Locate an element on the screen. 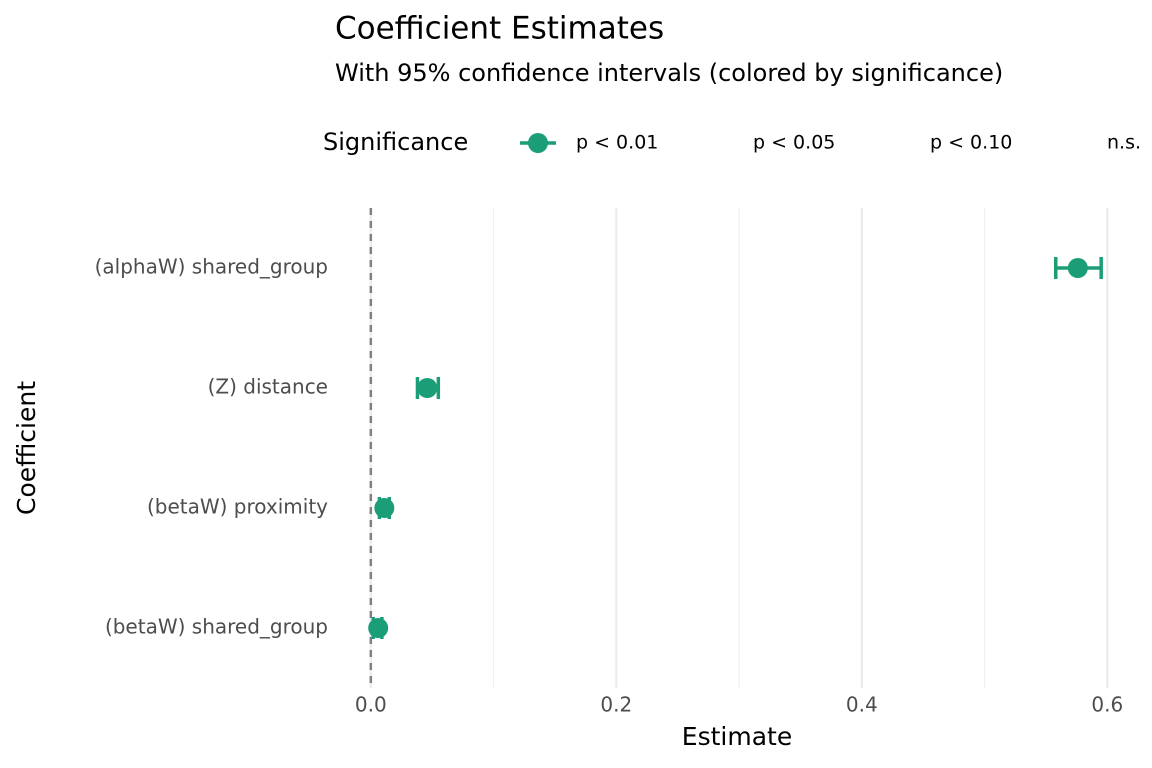 The width and height of the screenshot is (1152, 768). legend-label: p < 0.05 is located at coordinates (794, 143).